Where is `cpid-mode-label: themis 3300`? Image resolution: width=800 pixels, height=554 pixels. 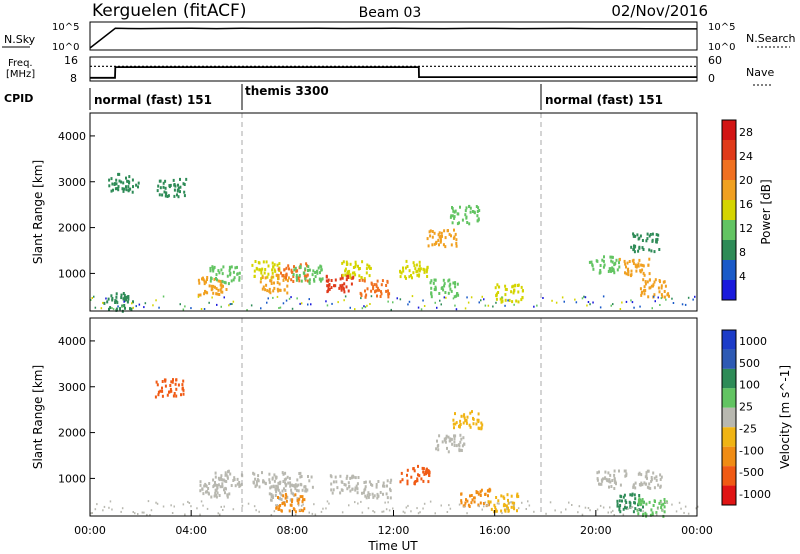
cpid-mode-label: themis 3300 is located at coordinates (287, 91).